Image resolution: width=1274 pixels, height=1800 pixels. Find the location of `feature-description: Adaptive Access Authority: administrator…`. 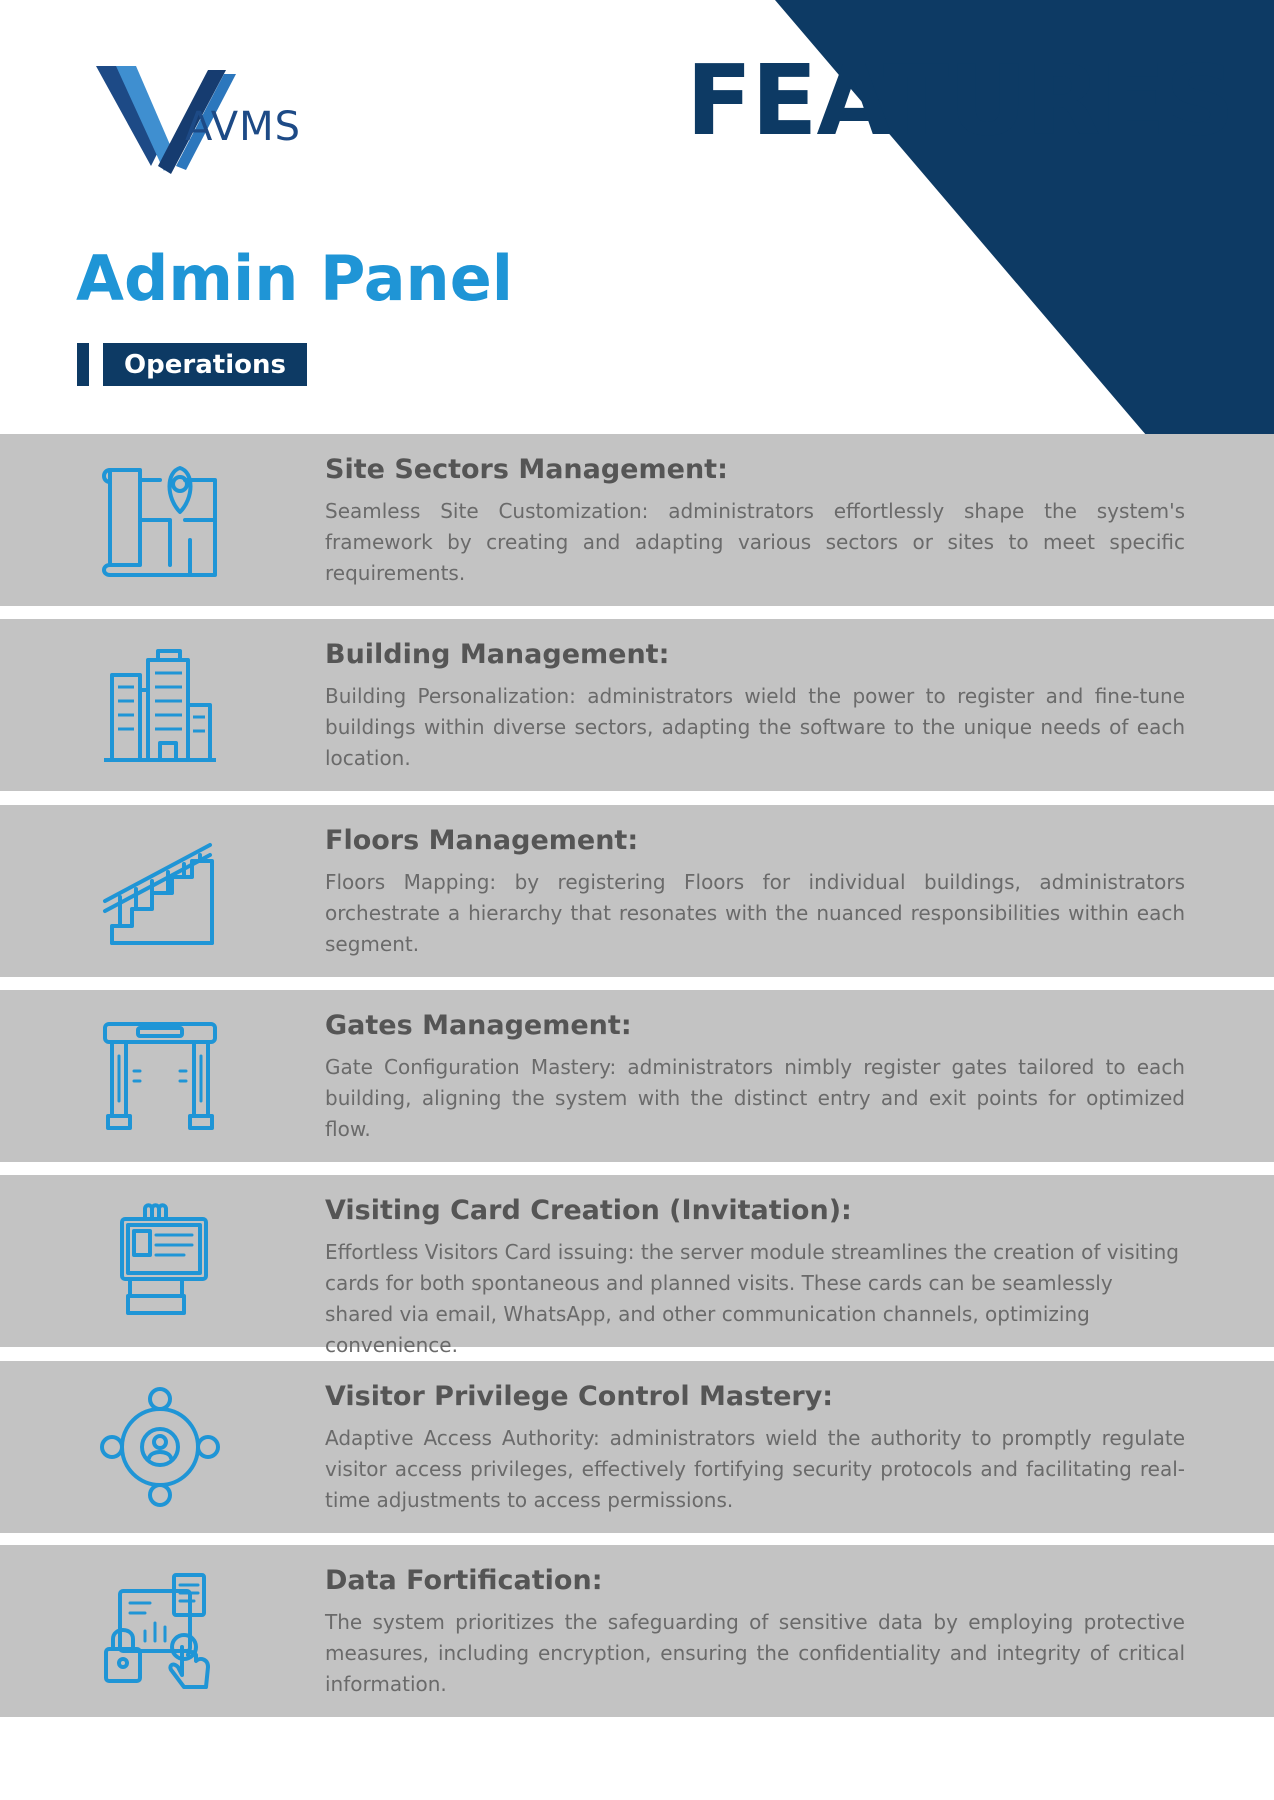

feature-description: Adaptive Access Authority: administrator… is located at coordinates (755, 1469).